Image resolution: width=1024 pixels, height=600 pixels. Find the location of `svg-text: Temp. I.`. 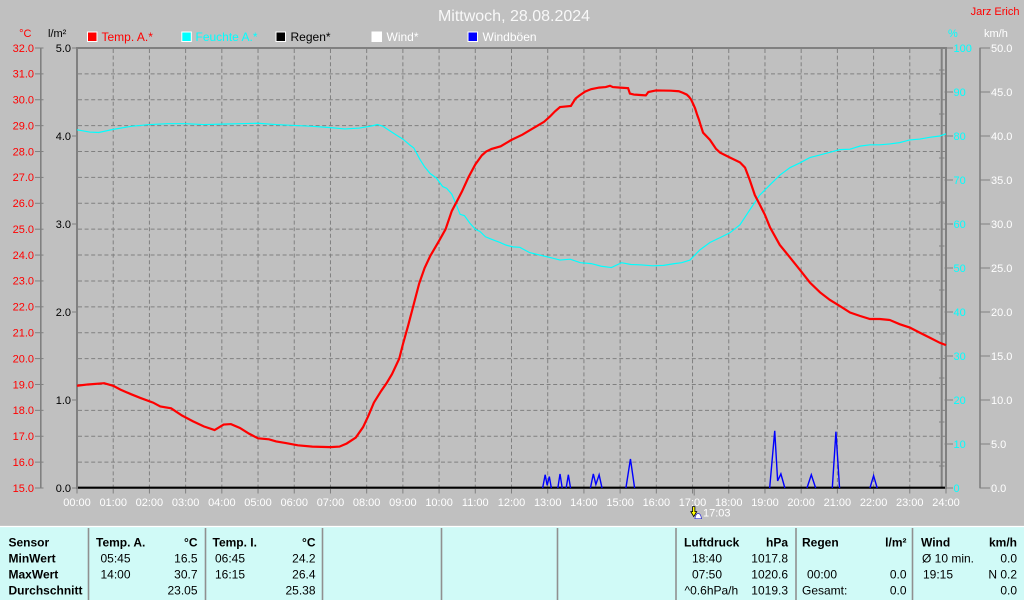

svg-text: Temp. I. is located at coordinates (235, 542).